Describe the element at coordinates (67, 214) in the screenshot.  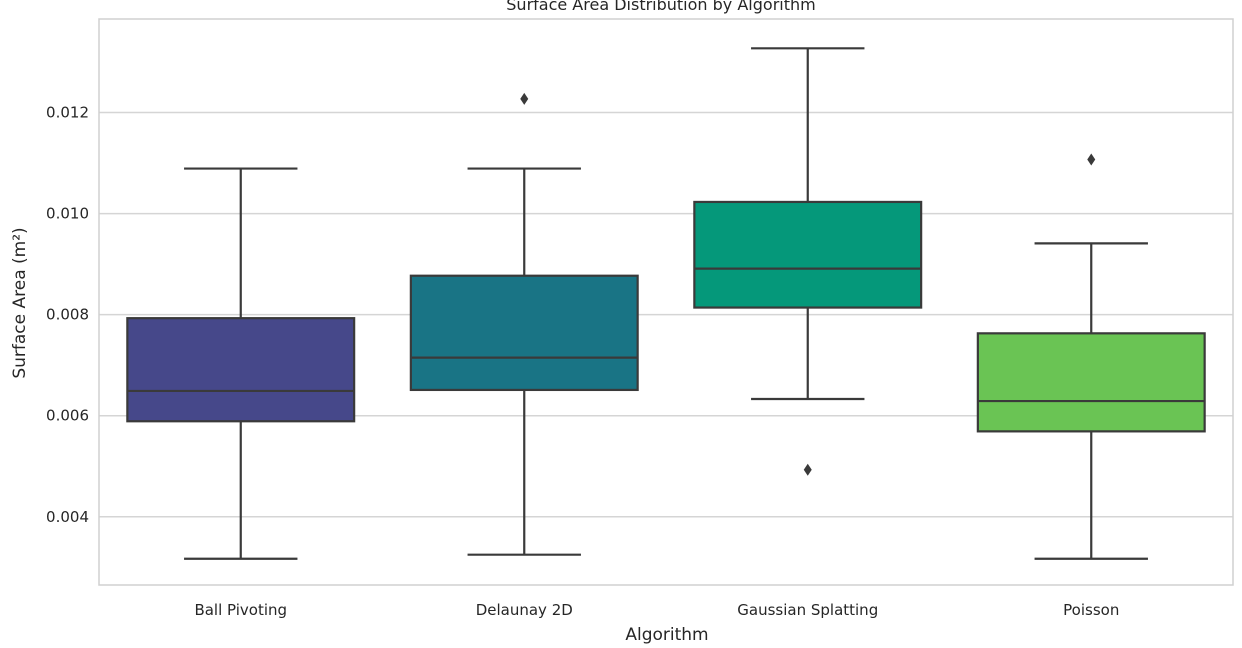
I see `y-tick-label: 0.010` at that location.